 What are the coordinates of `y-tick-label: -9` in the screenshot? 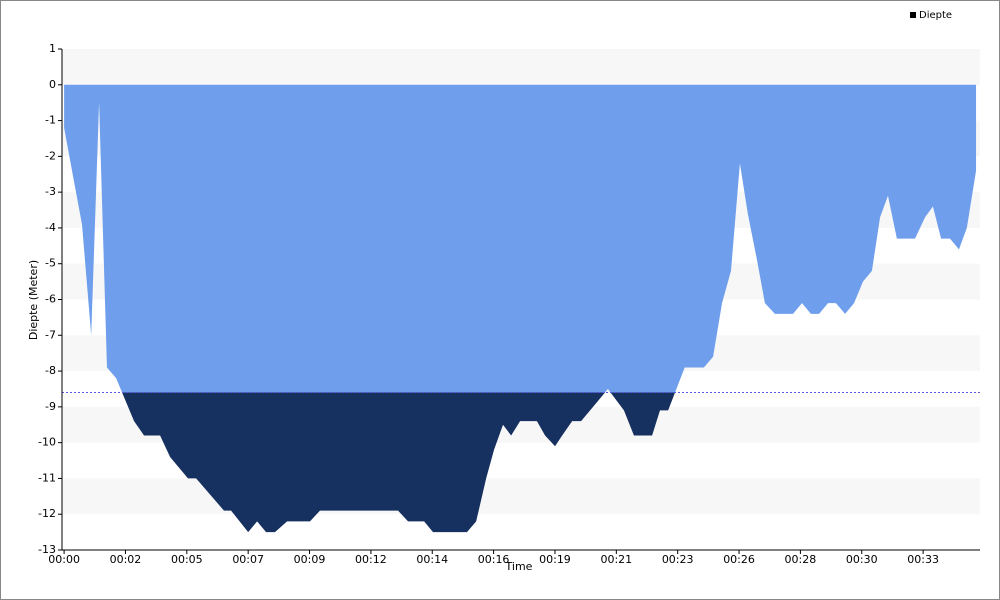 It's located at (50, 406).